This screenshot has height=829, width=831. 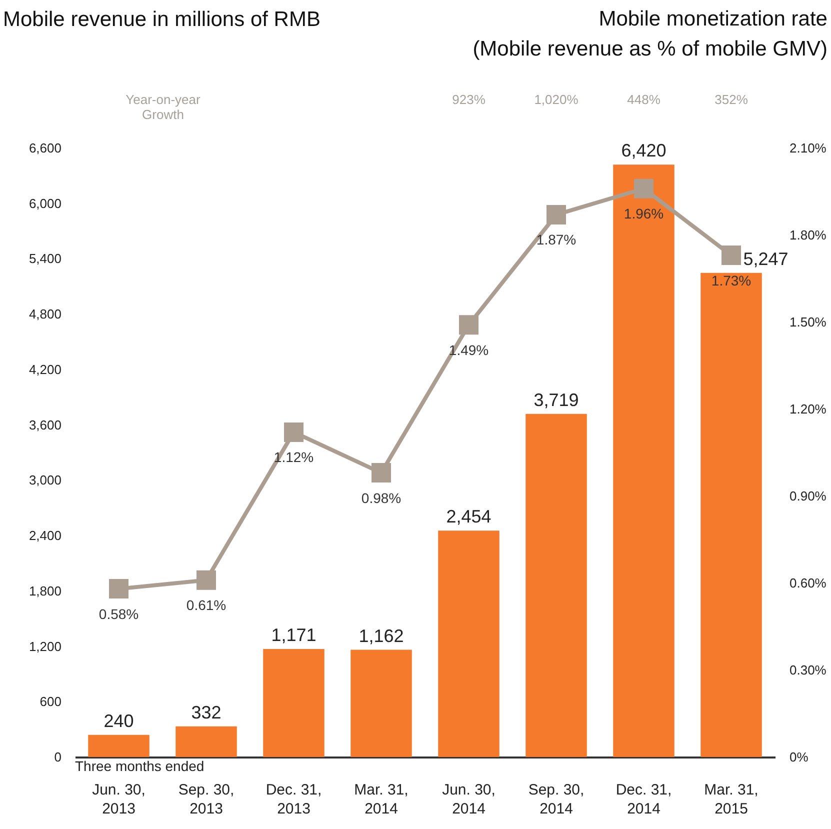 What do you see at coordinates (45, 424) in the screenshot?
I see `y-tick-label: 3,600` at bounding box center [45, 424].